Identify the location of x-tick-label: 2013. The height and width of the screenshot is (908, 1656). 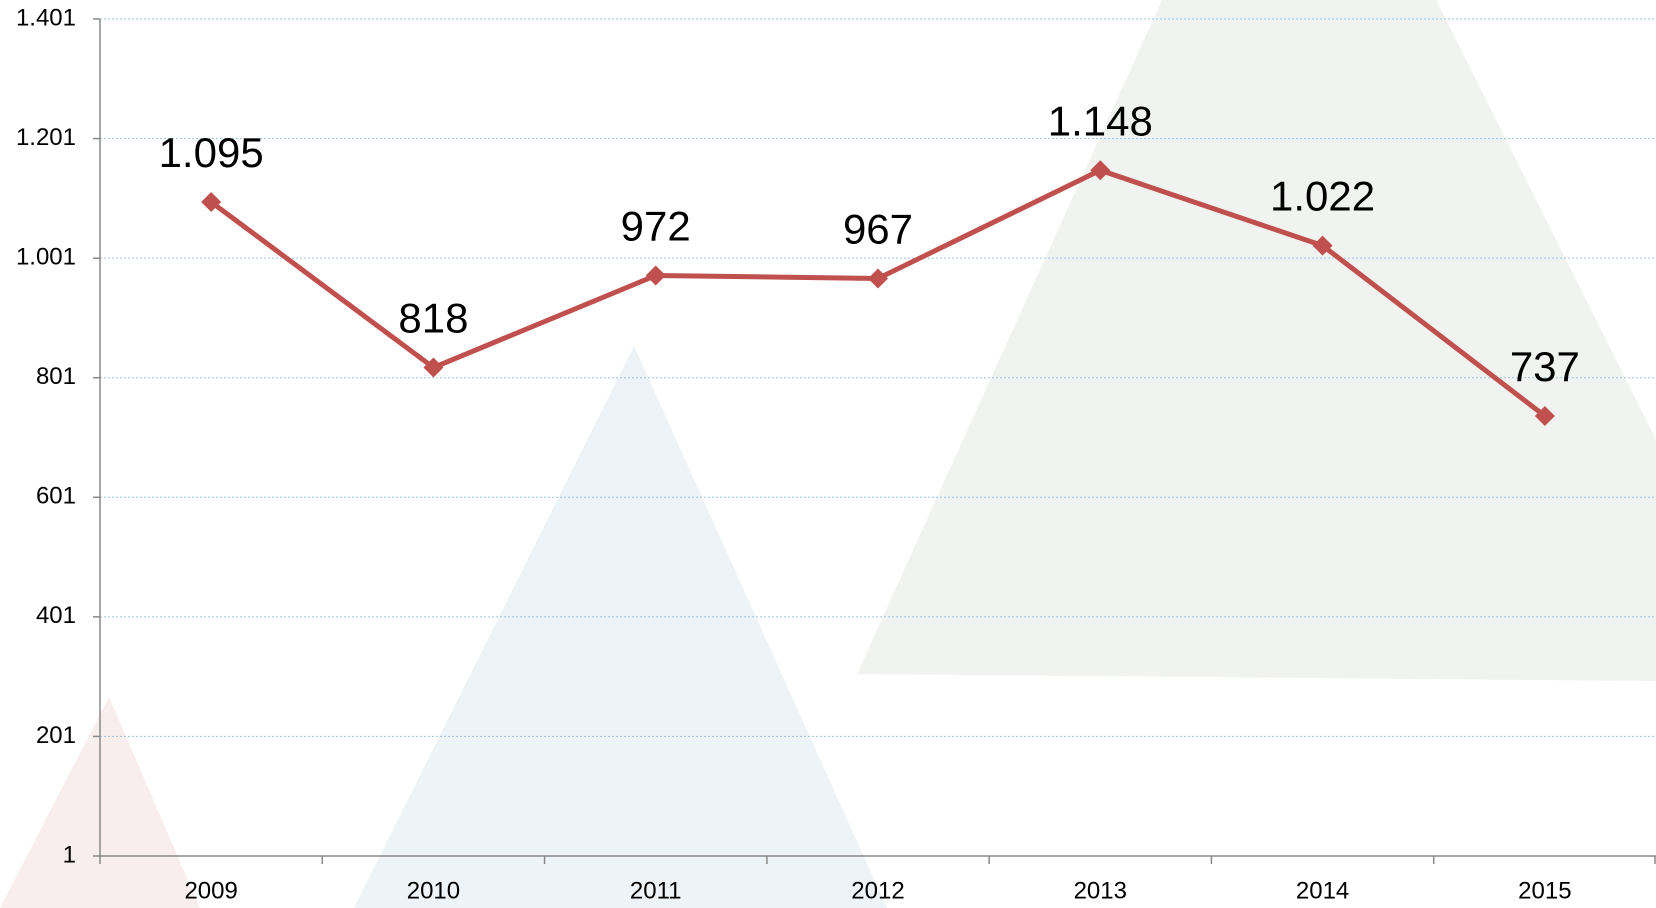
(1100, 890).